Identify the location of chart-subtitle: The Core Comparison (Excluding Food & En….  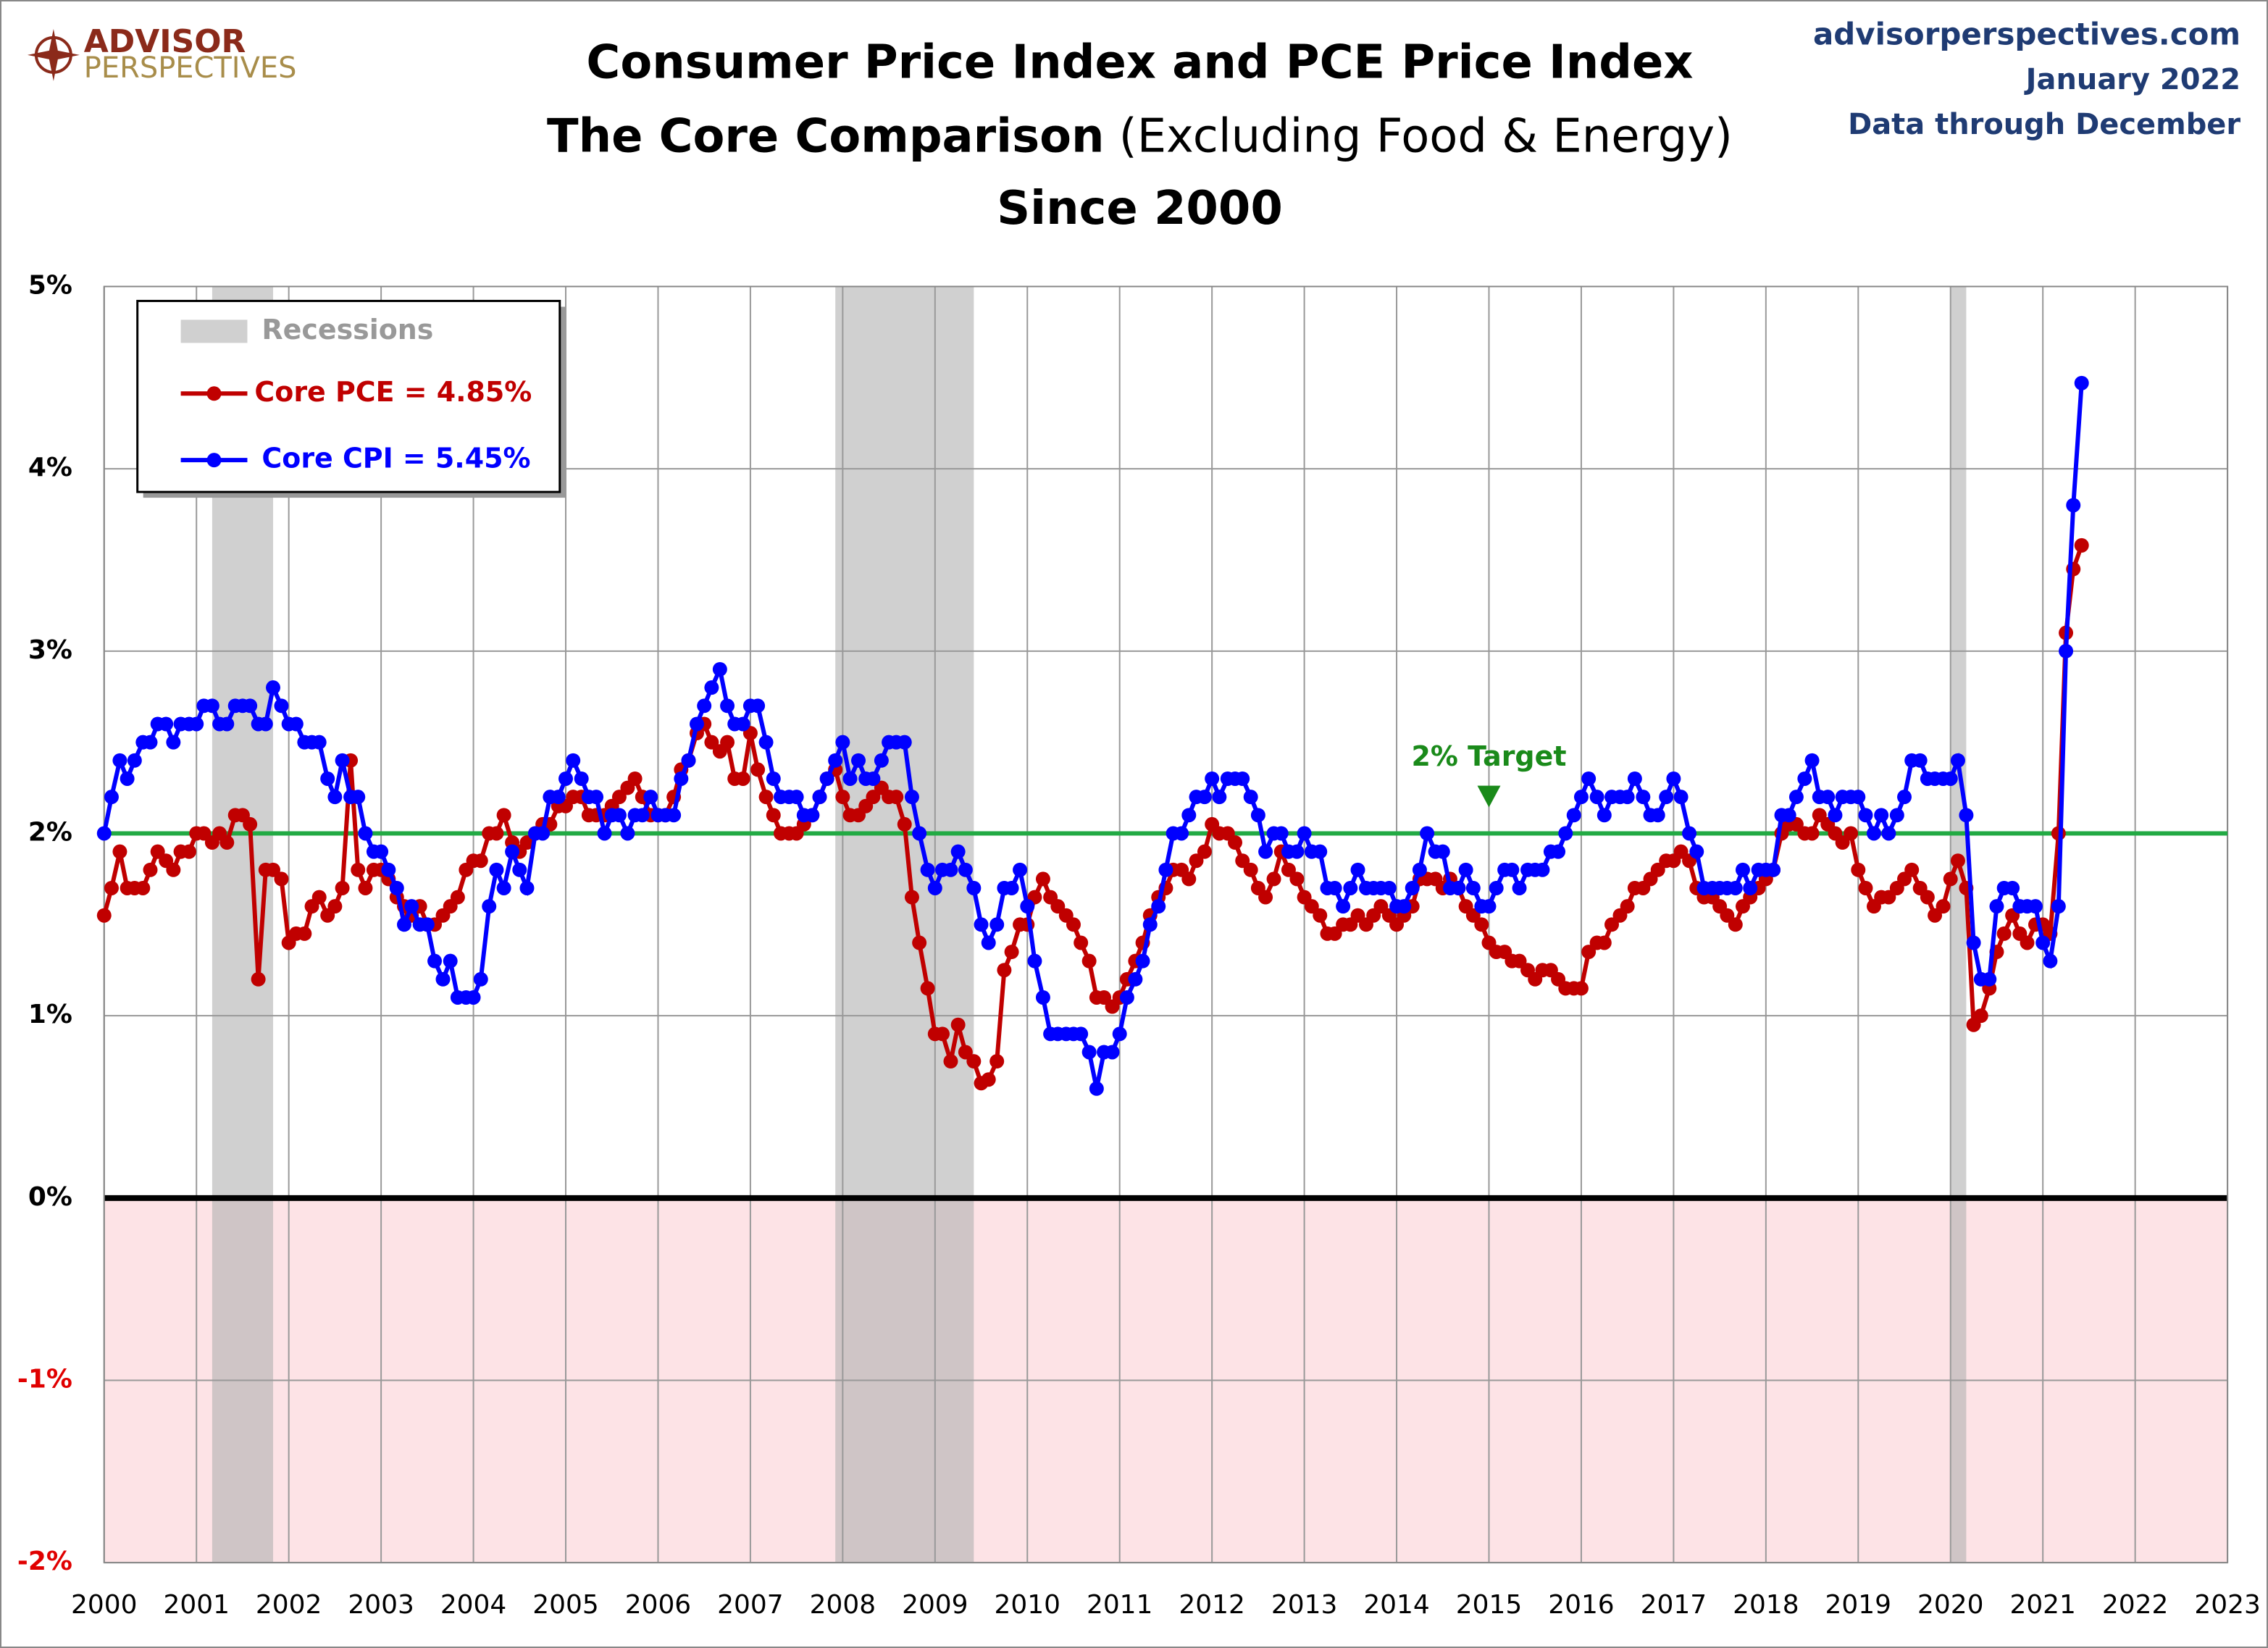
(1140, 136).